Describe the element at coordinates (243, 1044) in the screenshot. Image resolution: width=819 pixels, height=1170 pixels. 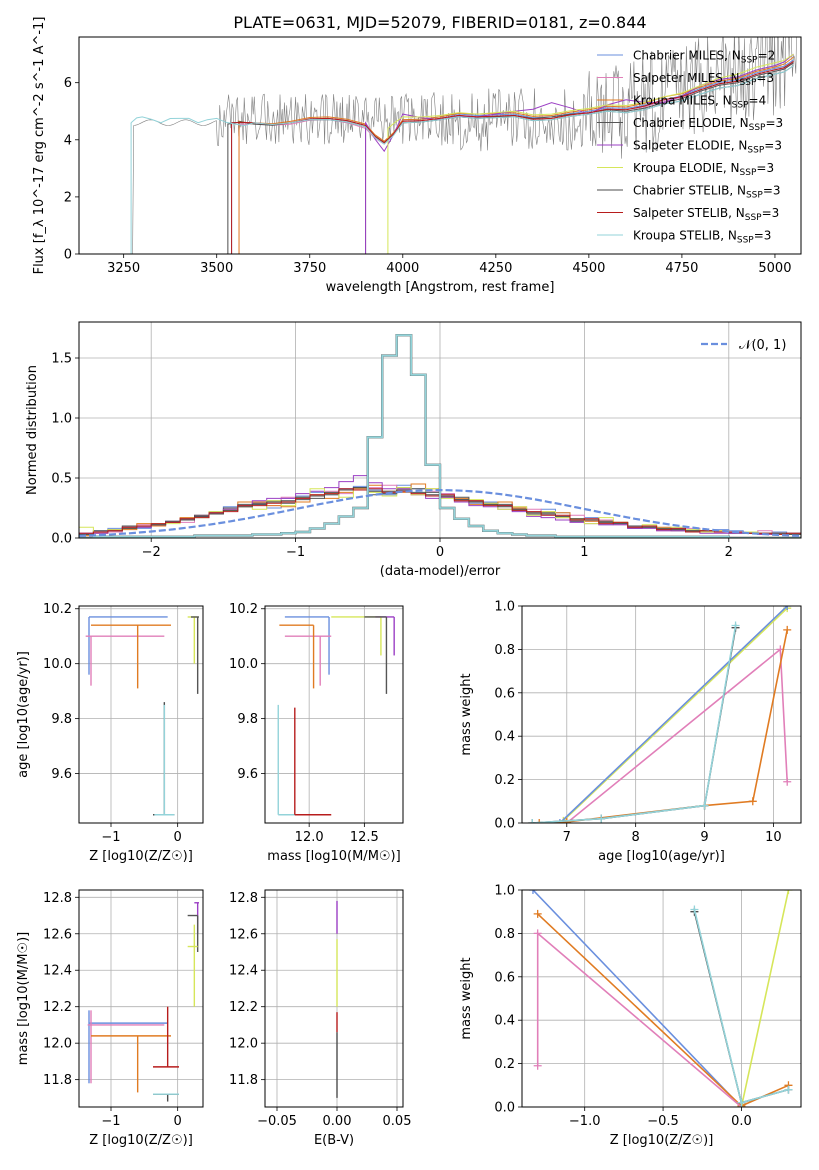
I see `y-tick-label: 12.0` at that location.